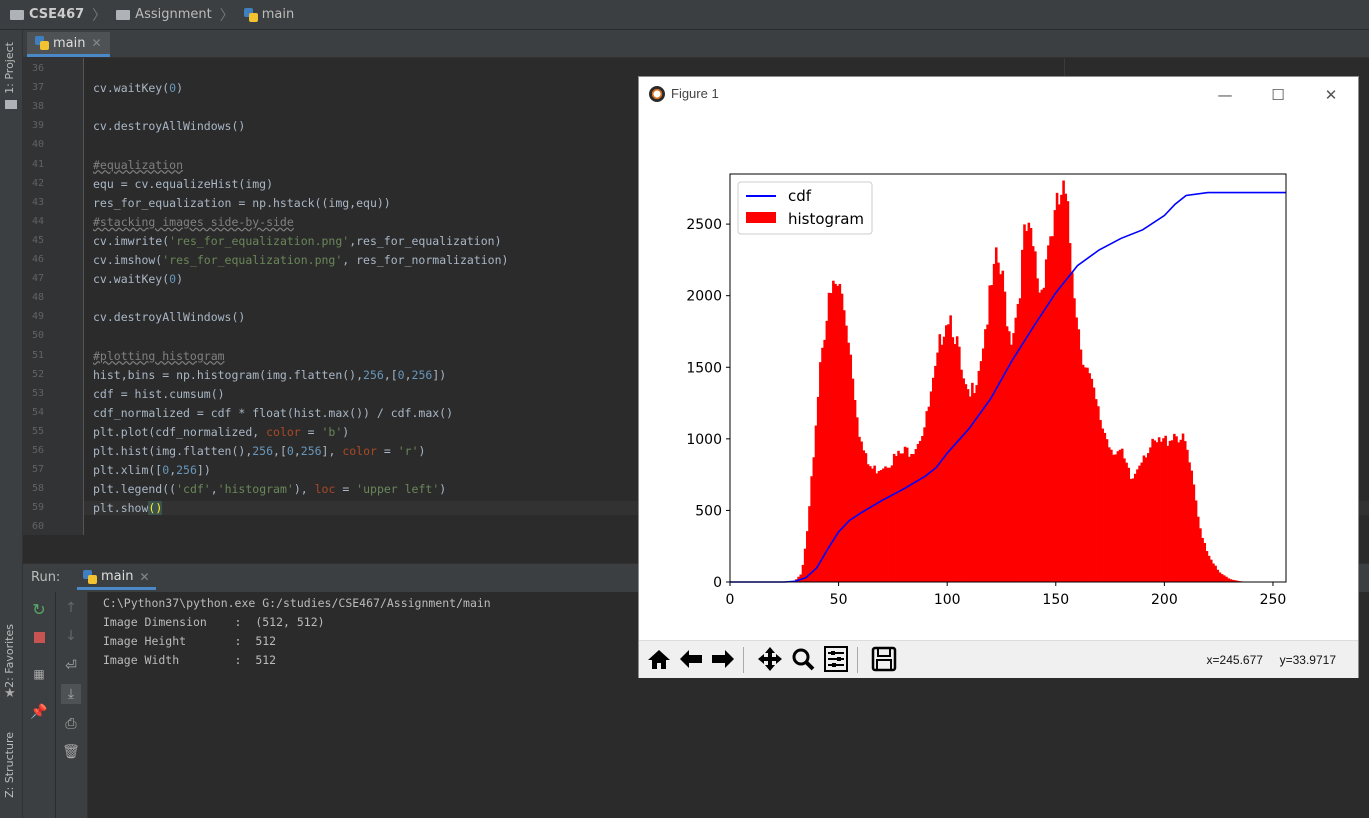 The height and width of the screenshot is (818, 1369). I want to click on code-line: #stacking images side-by-side, so click(193, 221).